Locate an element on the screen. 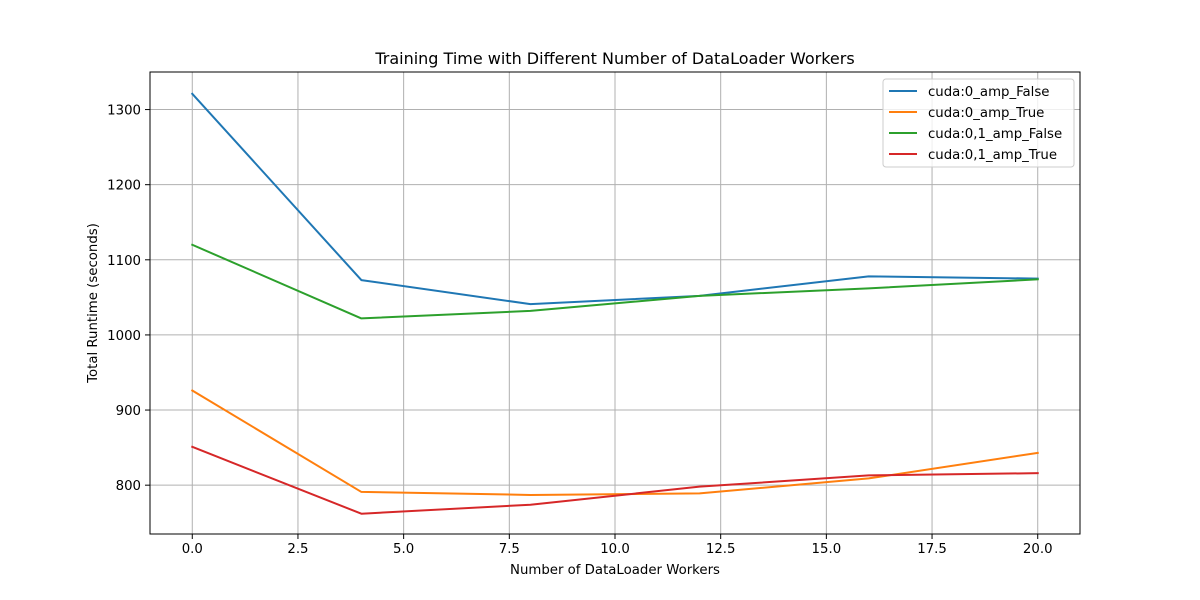 This screenshot has width=1200, height=600. y-axis-title: Total Runtime (seconds) is located at coordinates (93, 303).